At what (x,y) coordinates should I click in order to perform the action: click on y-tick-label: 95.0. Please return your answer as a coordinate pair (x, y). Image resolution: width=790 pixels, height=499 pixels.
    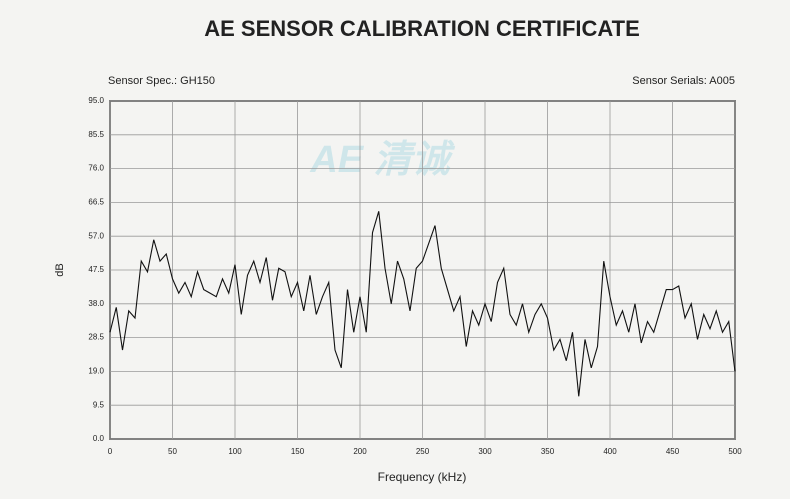
    Looking at the image, I should click on (96, 100).